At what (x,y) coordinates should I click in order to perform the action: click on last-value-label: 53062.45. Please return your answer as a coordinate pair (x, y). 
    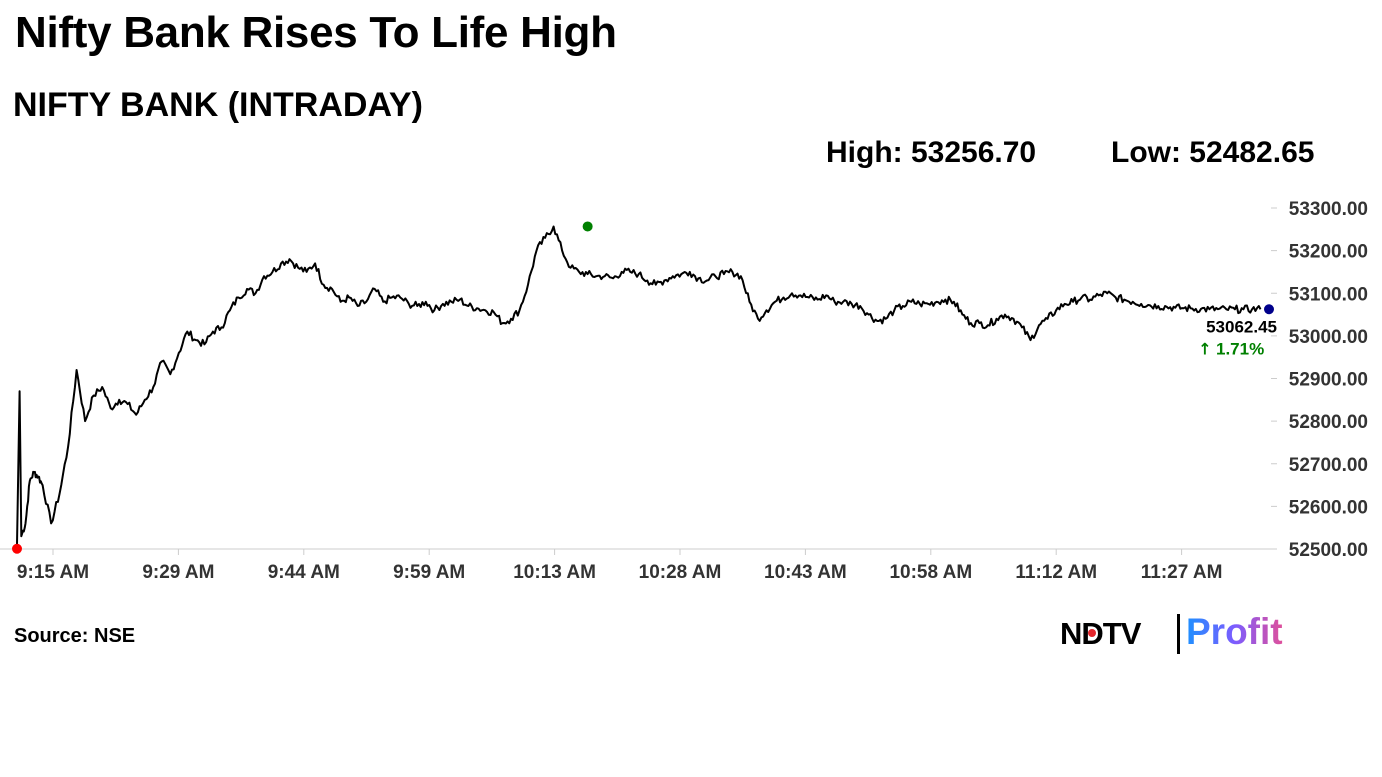
    Looking at the image, I should click on (1241, 326).